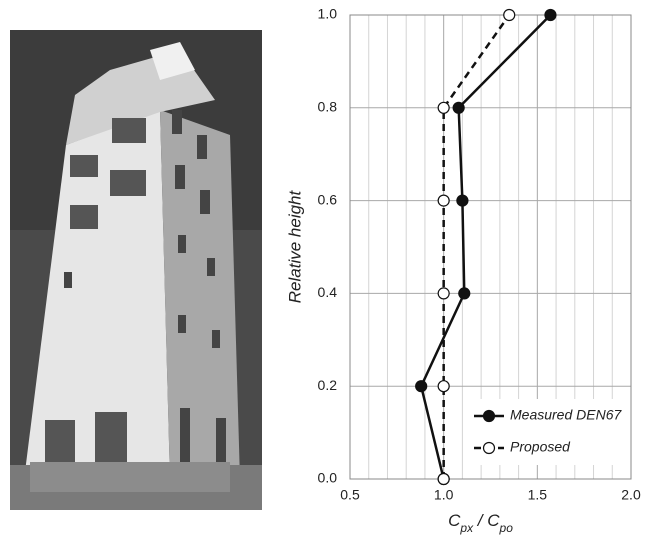 This screenshot has height=541, width=649. What do you see at coordinates (328, 107) in the screenshot?
I see `y-tick-label: 0.8` at bounding box center [328, 107].